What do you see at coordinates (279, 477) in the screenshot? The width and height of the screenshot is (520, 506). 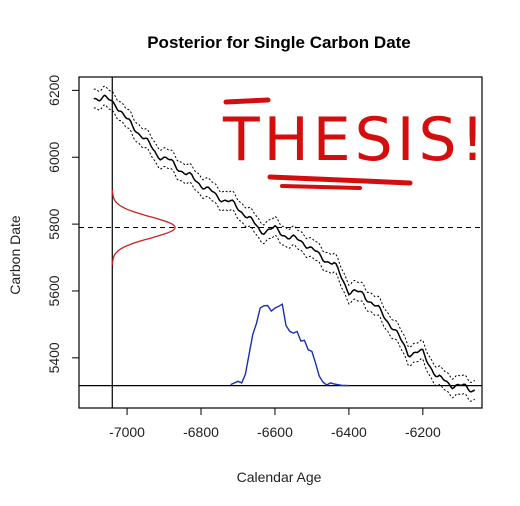 I see `x-axis-label: Calendar Age` at bounding box center [279, 477].